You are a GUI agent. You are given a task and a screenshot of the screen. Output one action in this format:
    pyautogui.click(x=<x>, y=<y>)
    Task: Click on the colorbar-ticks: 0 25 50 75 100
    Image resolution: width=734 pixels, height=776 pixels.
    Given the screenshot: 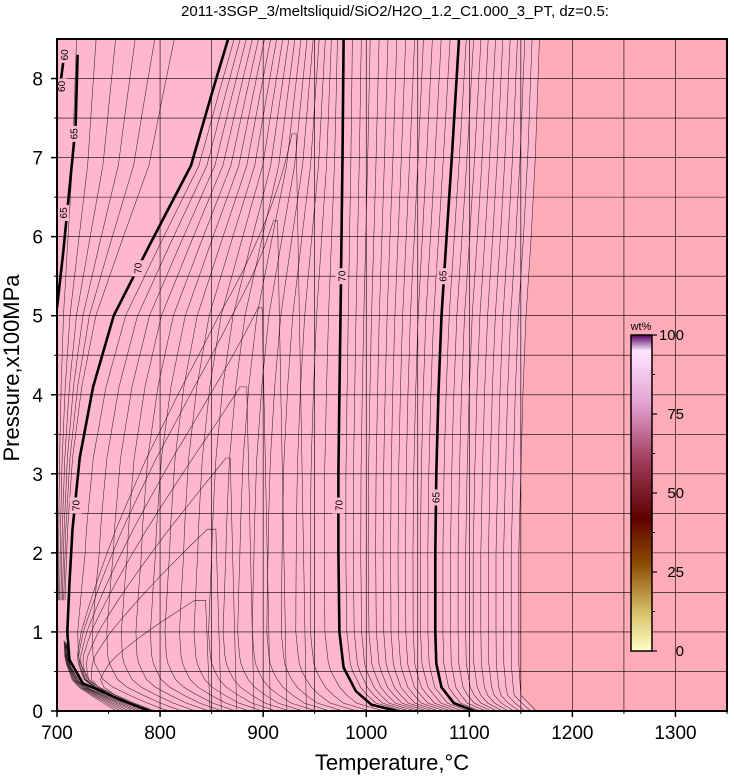 What is the action you would take?
    pyautogui.click(x=668, y=493)
    